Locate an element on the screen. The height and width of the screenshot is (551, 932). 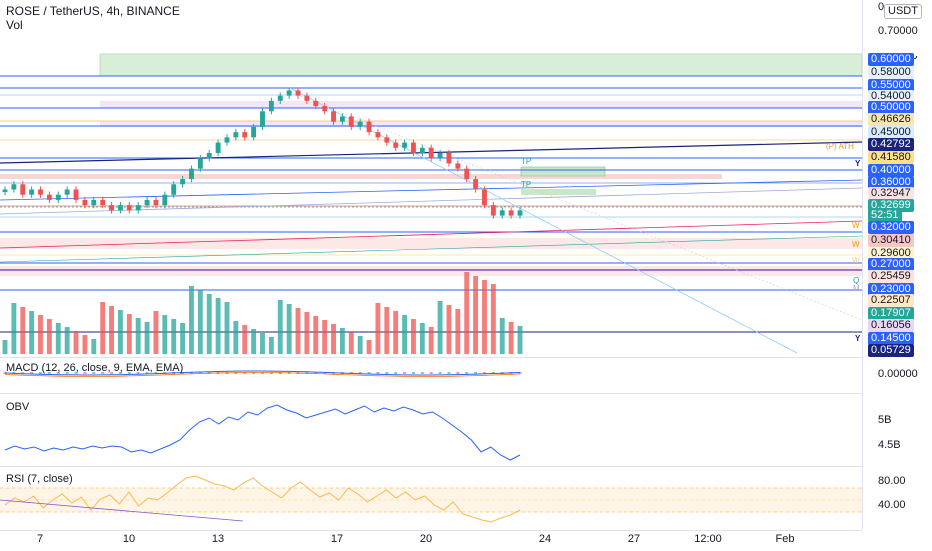
red-zone is located at coordinates (431, 243).